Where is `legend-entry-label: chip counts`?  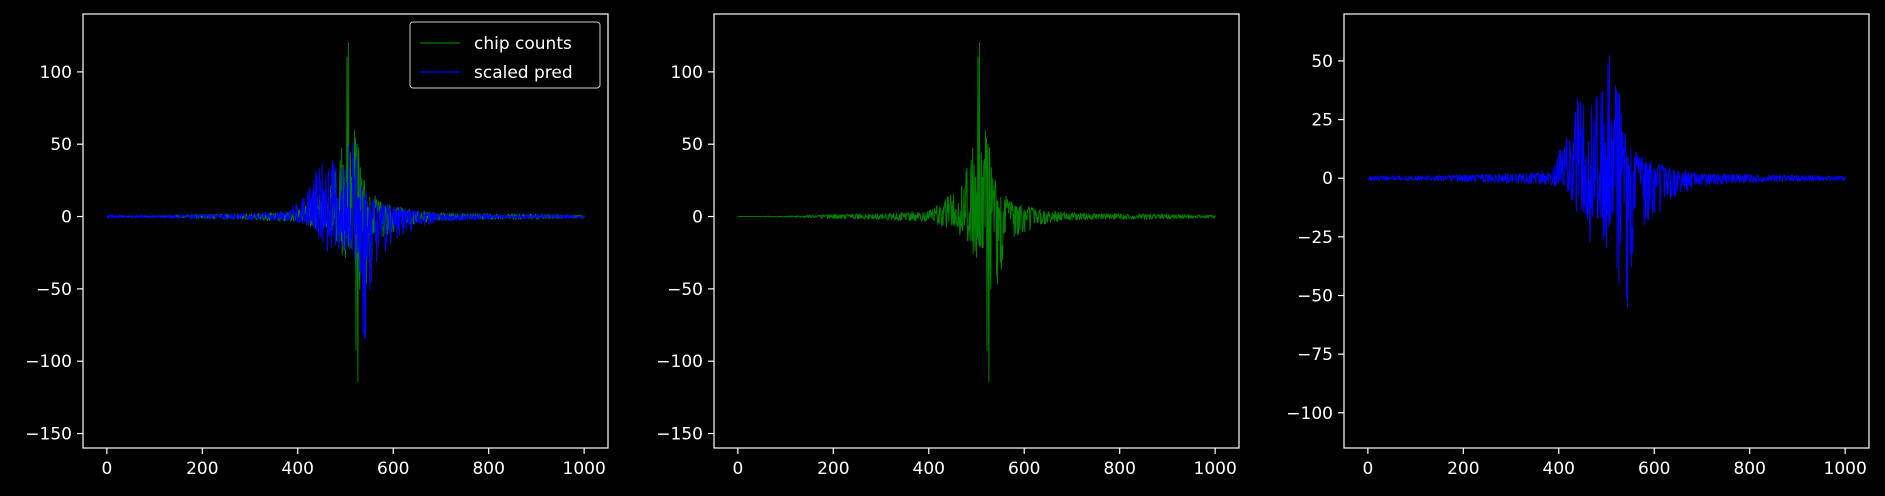 legend-entry-label: chip counts is located at coordinates (523, 44).